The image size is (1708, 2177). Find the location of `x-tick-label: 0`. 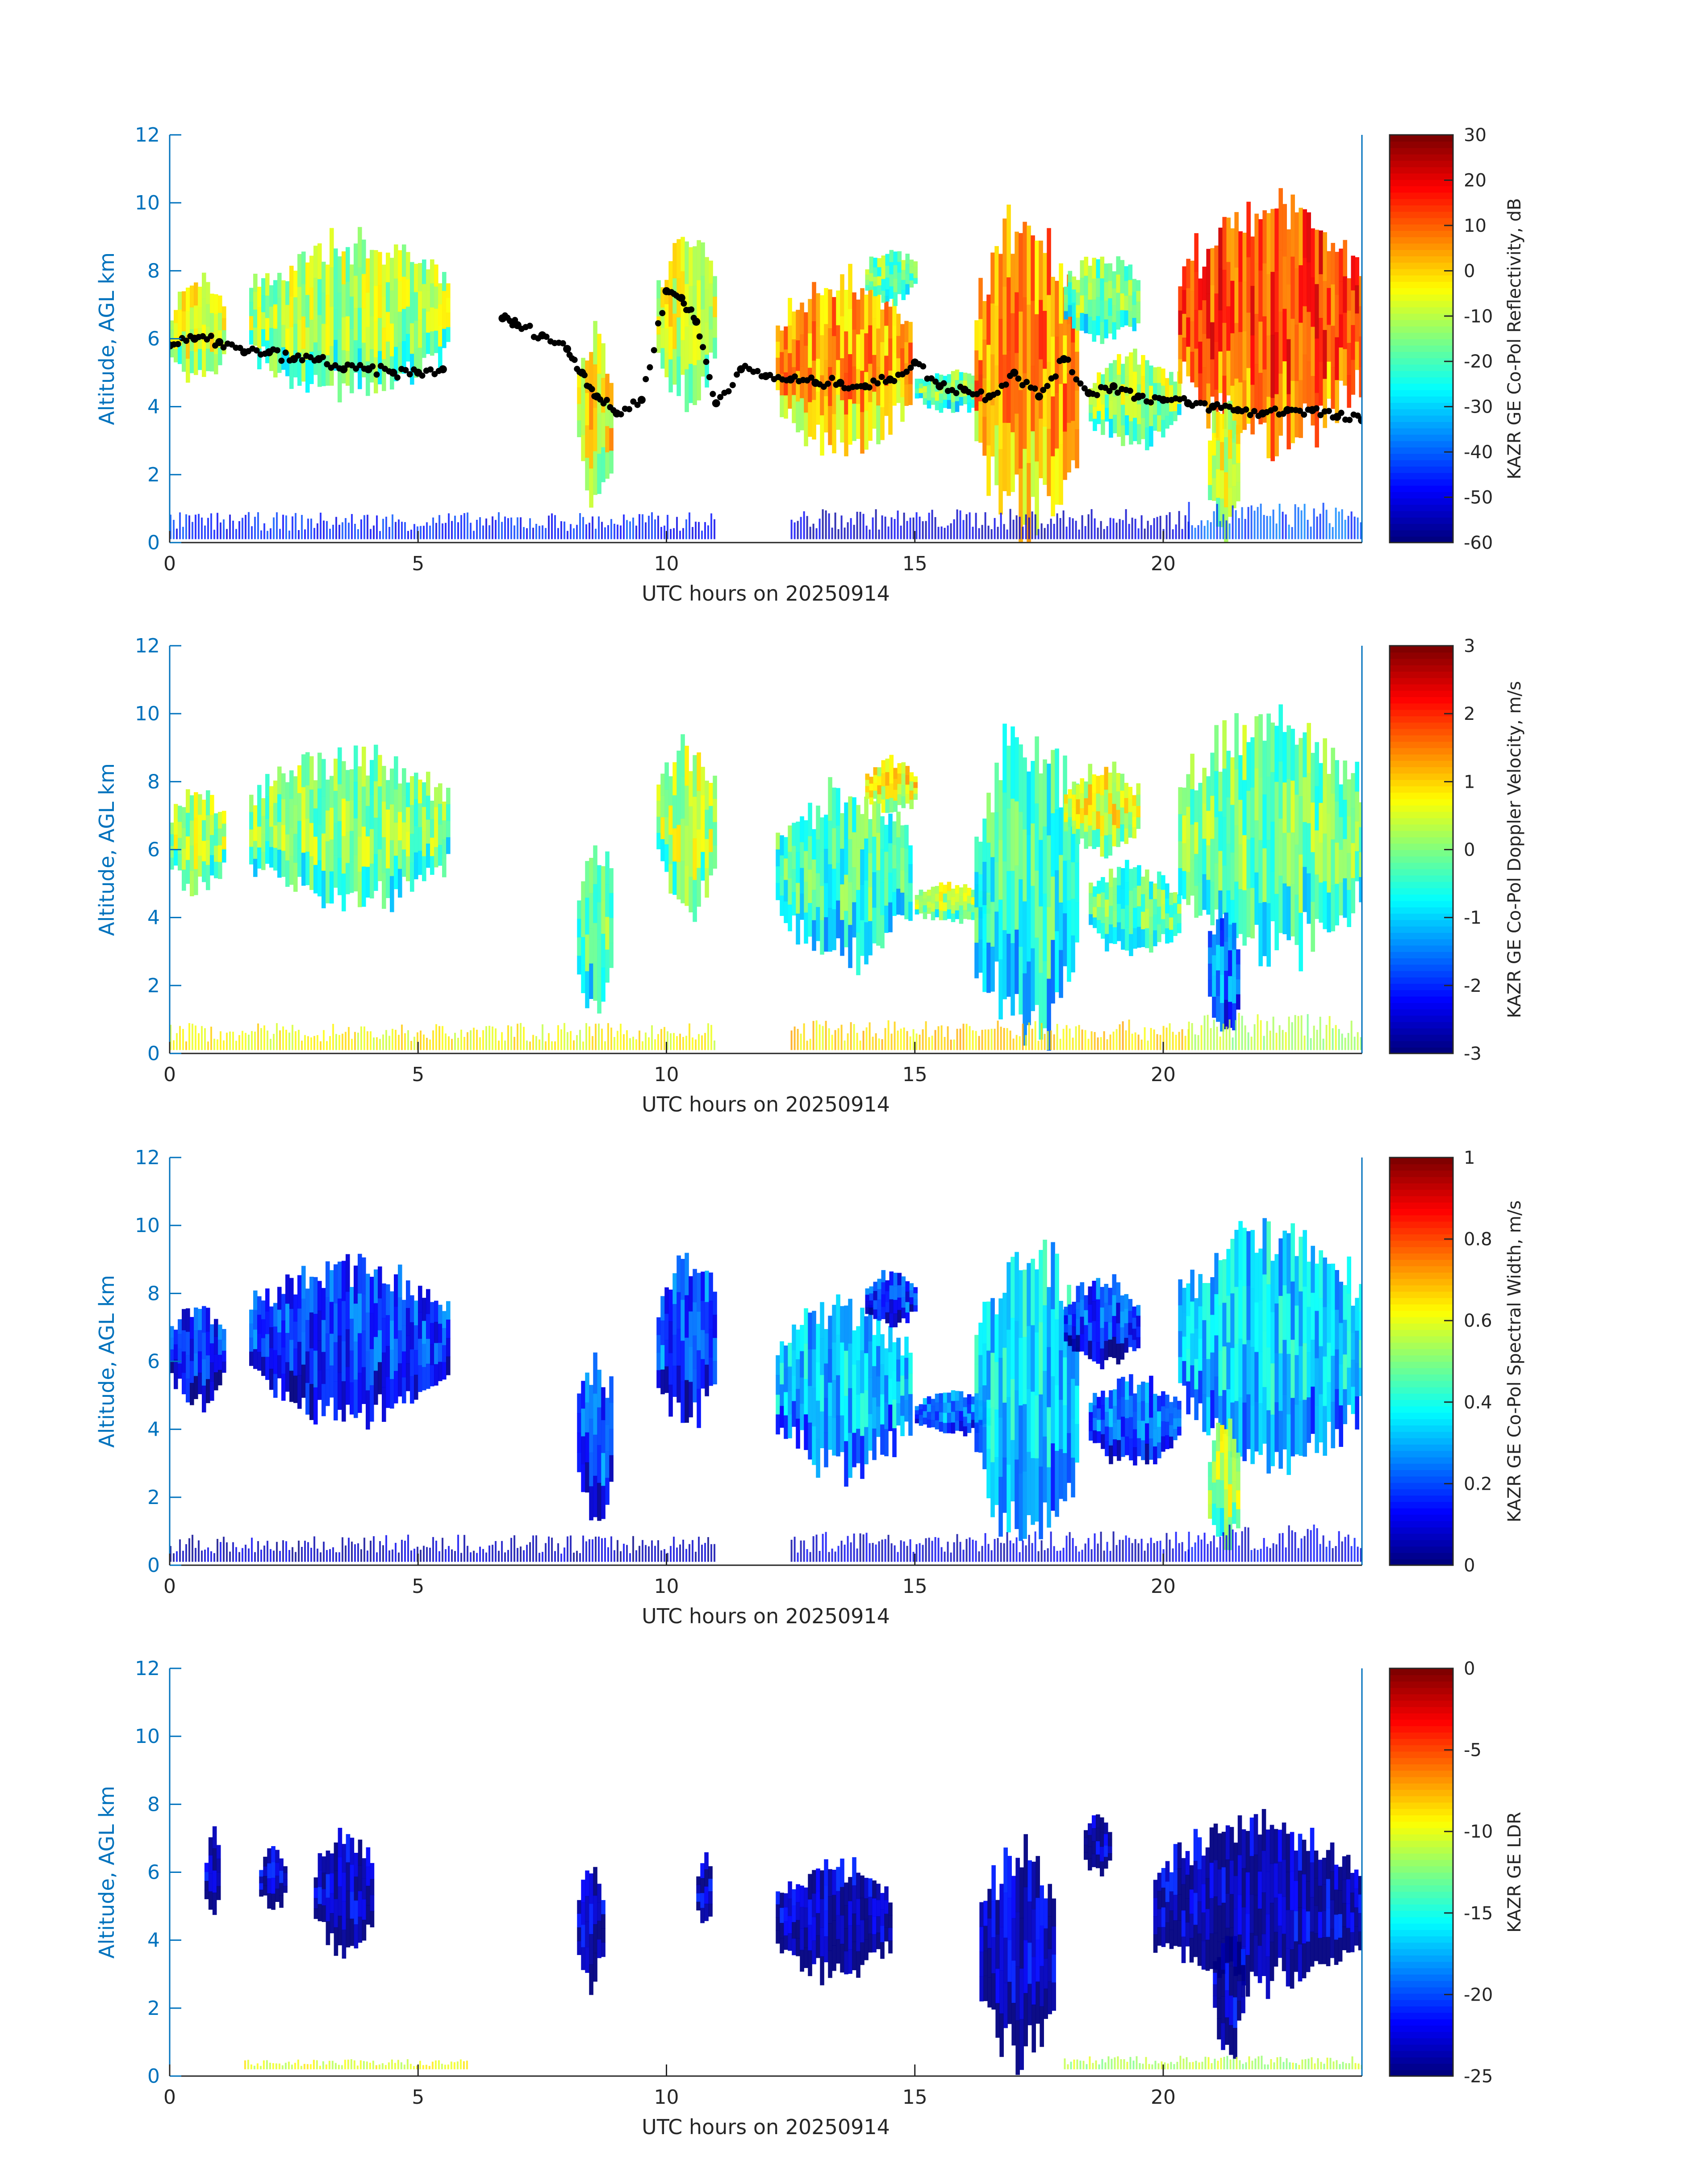

x-tick-label: 0 is located at coordinates (169, 1586).